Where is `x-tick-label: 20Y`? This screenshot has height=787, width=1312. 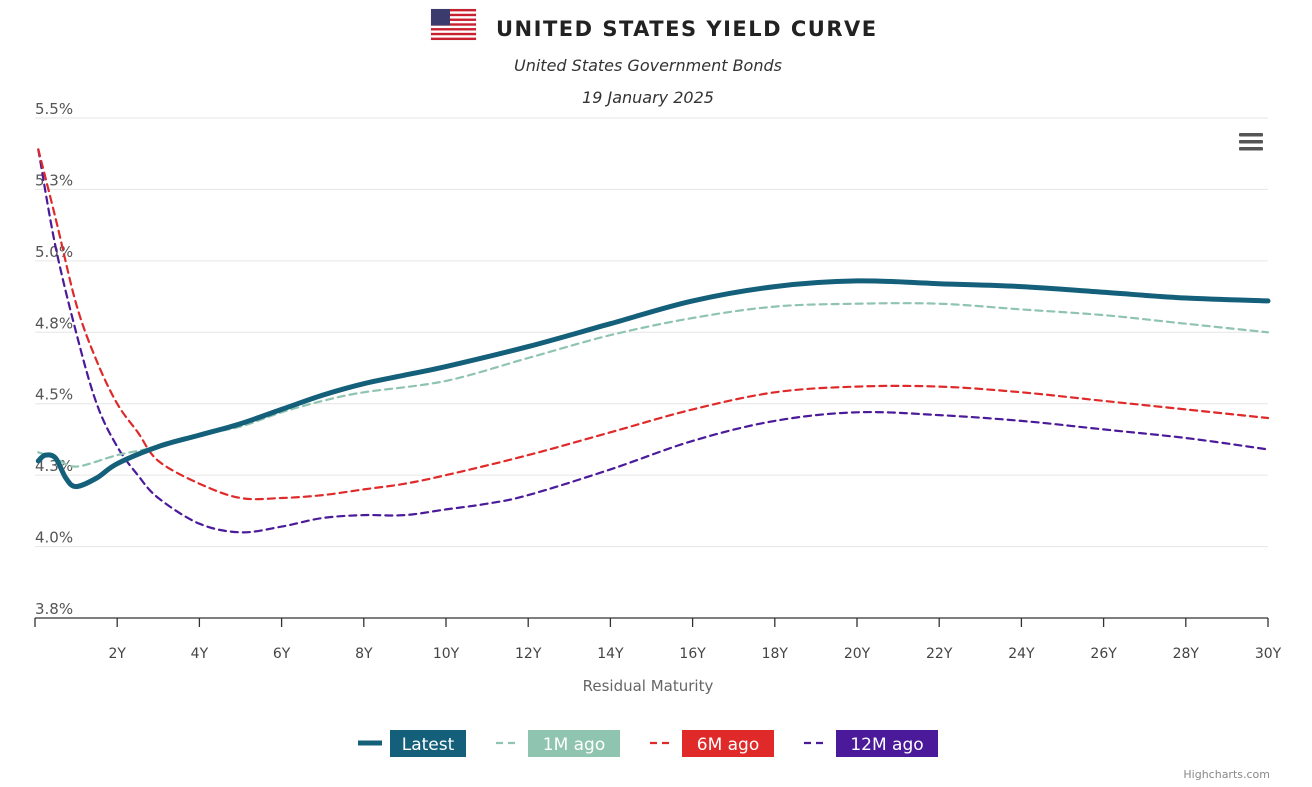 x-tick-label: 20Y is located at coordinates (857, 654).